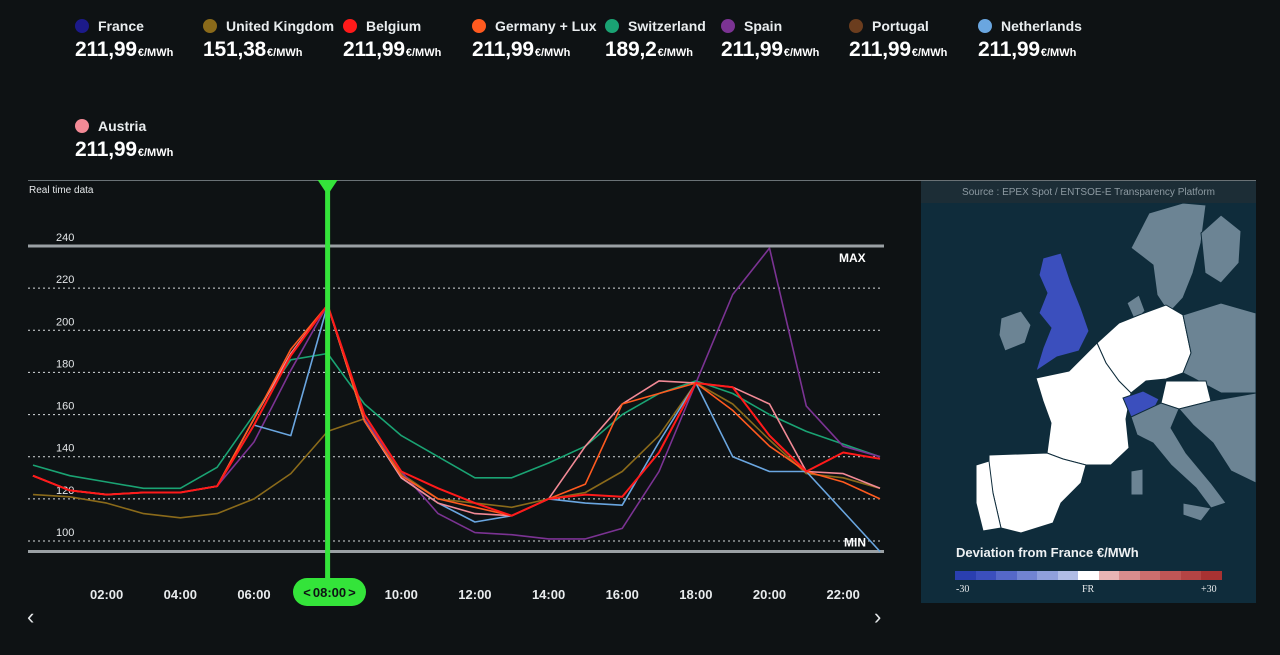  What do you see at coordinates (65, 322) in the screenshot?
I see `y-tick-label: 200` at bounding box center [65, 322].